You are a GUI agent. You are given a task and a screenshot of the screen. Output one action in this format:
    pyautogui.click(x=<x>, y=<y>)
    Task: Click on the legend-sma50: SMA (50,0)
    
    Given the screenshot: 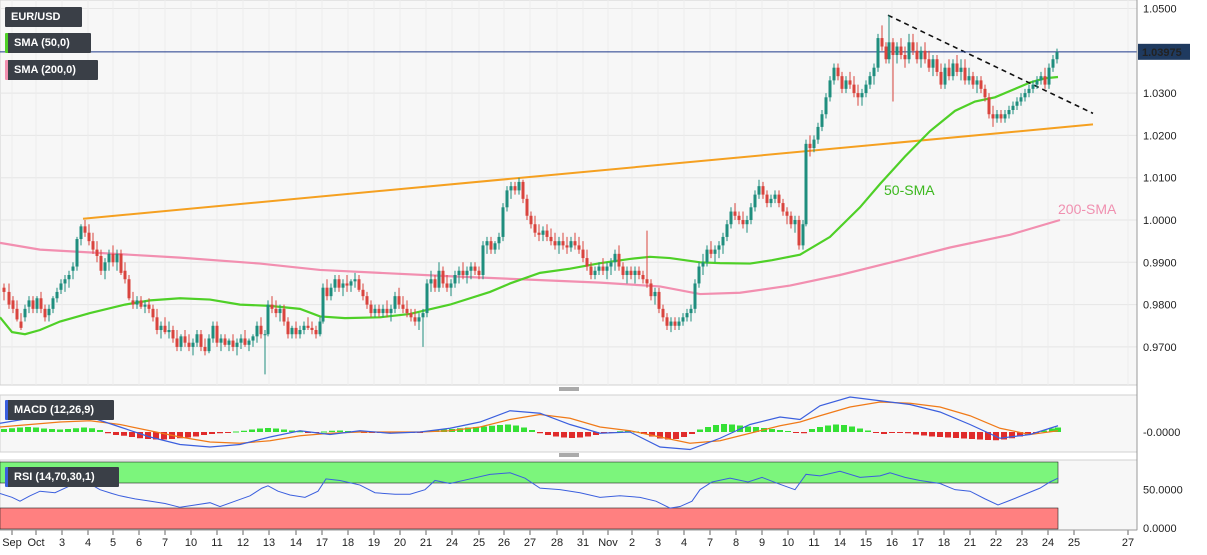 What is the action you would take?
    pyautogui.click(x=48, y=43)
    